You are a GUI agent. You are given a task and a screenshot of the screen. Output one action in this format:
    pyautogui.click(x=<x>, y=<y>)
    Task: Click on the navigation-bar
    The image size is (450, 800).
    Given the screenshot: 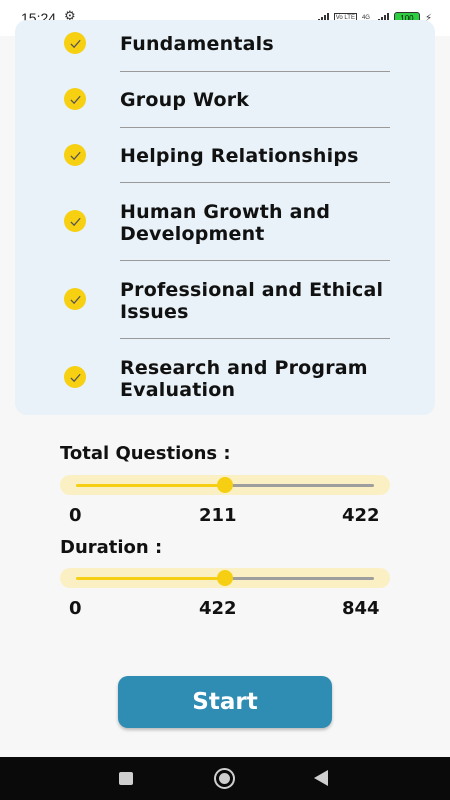 What is the action you would take?
    pyautogui.click(x=225, y=778)
    